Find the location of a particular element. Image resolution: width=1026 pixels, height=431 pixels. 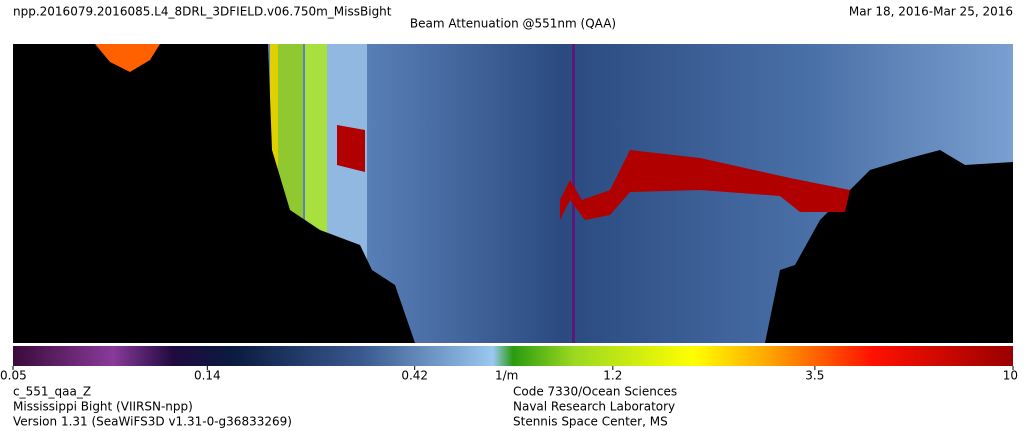

footer-text: Naval Research Laboratory is located at coordinates (594, 407).